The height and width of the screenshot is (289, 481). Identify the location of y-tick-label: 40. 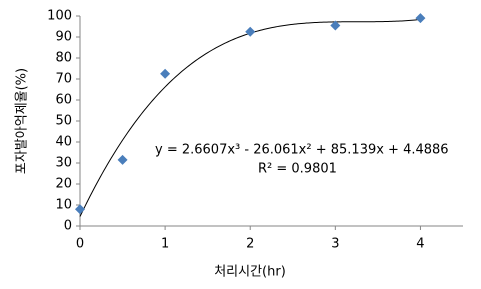
(63, 142).